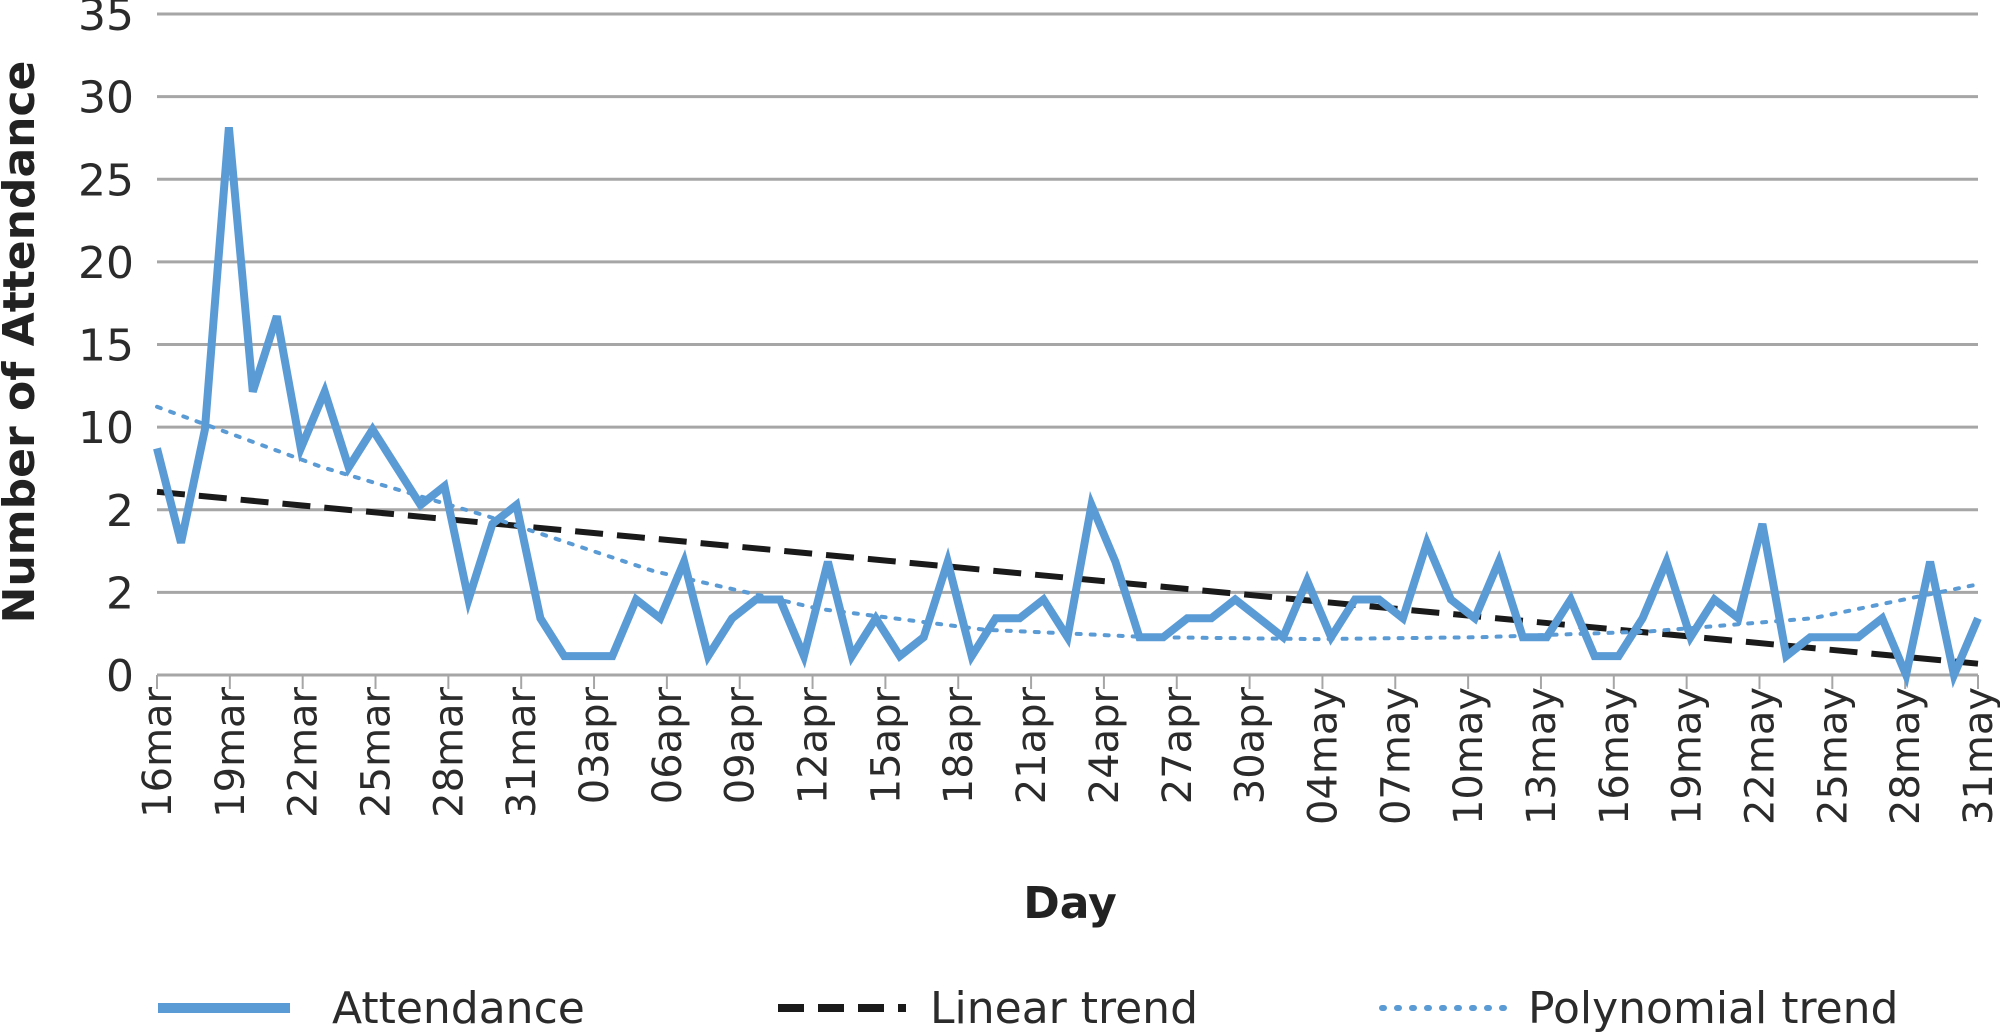 The width and height of the screenshot is (2000, 1036). What do you see at coordinates (158, 751) in the screenshot?
I see `x-tick-label: 16mar` at bounding box center [158, 751].